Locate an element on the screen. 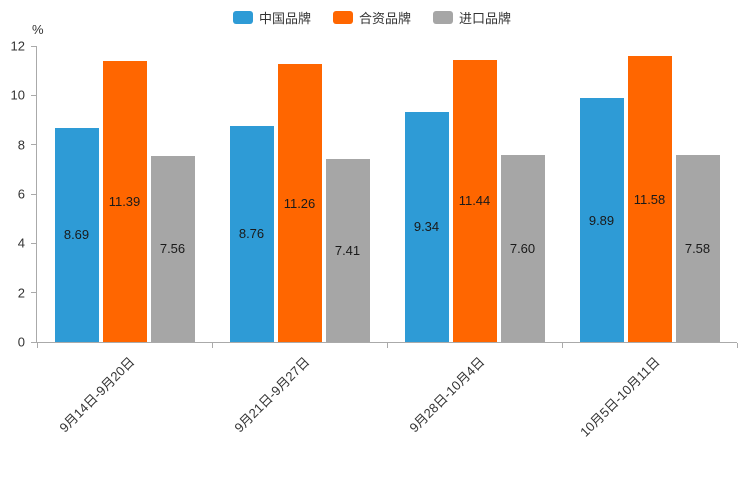  bar-group: 9.89 11.58 7.58 is located at coordinates (650, 199).